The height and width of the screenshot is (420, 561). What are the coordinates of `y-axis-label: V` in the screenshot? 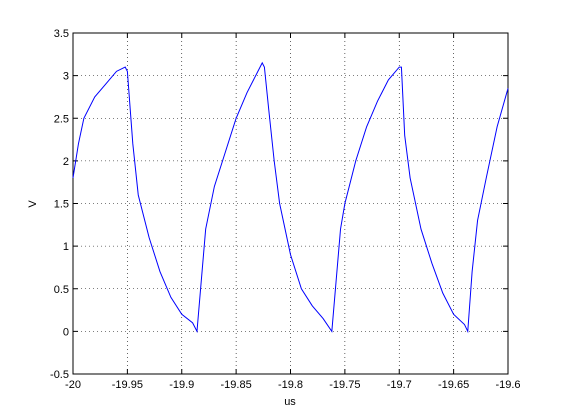 It's located at (33, 204).